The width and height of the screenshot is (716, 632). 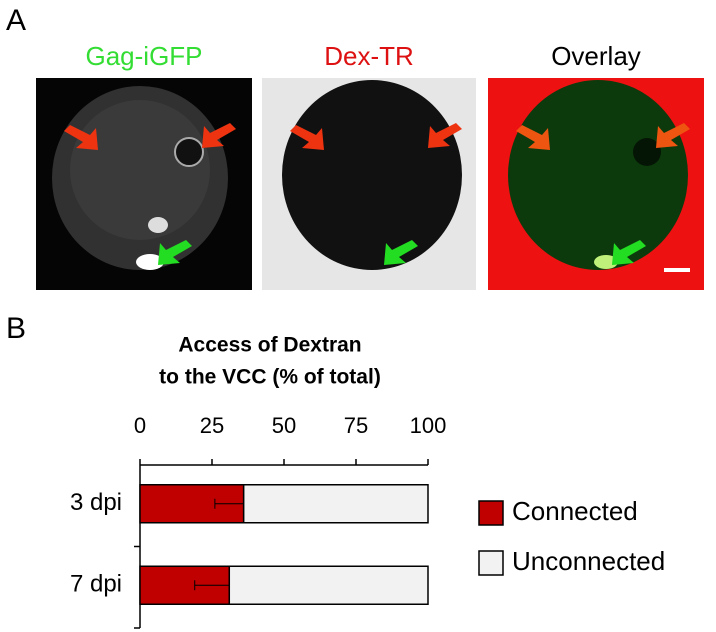 What do you see at coordinates (143, 56) in the screenshot?
I see `image-title: Gag-iGFP` at bounding box center [143, 56].